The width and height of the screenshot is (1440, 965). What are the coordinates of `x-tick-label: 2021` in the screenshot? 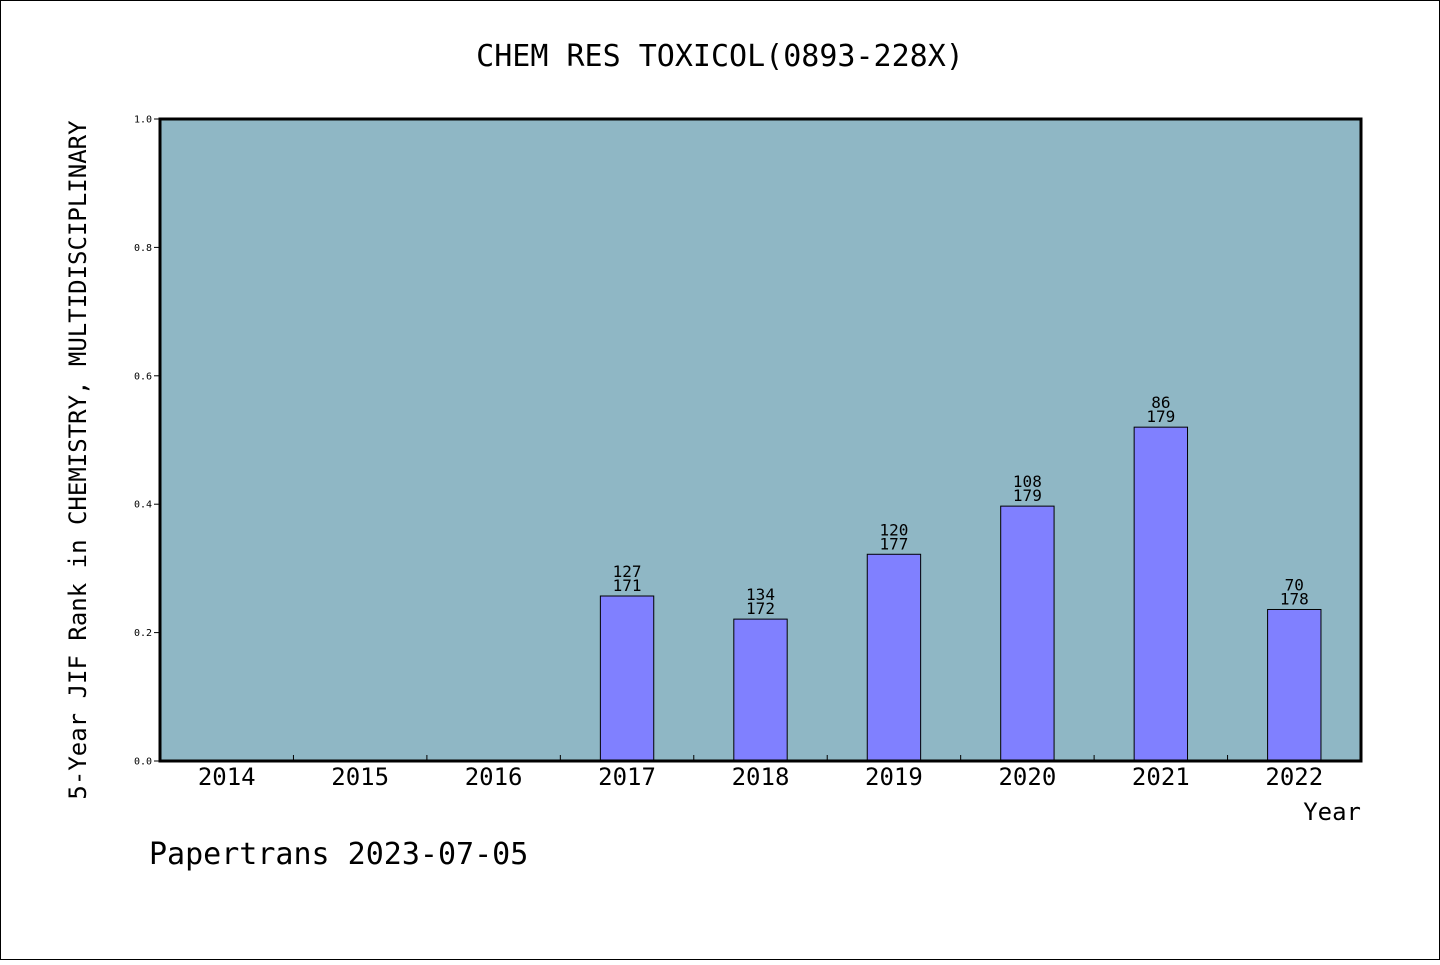 It's located at (1161, 777).